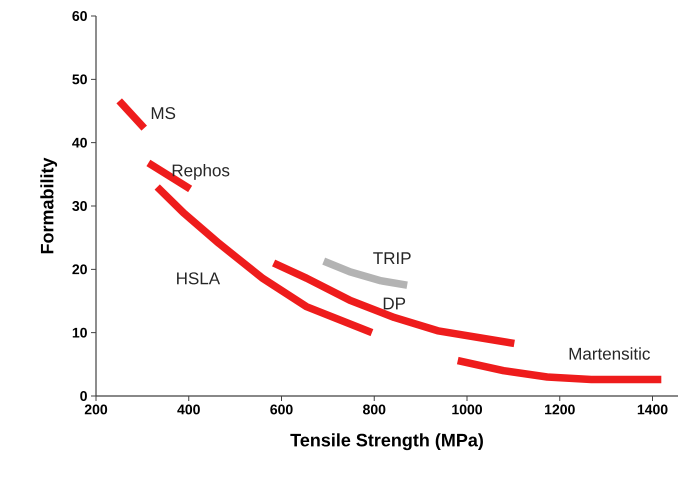 The height and width of the screenshot is (486, 681). Describe the element at coordinates (49, 206) in the screenshot. I see `y-axis-title: Formability` at that location.